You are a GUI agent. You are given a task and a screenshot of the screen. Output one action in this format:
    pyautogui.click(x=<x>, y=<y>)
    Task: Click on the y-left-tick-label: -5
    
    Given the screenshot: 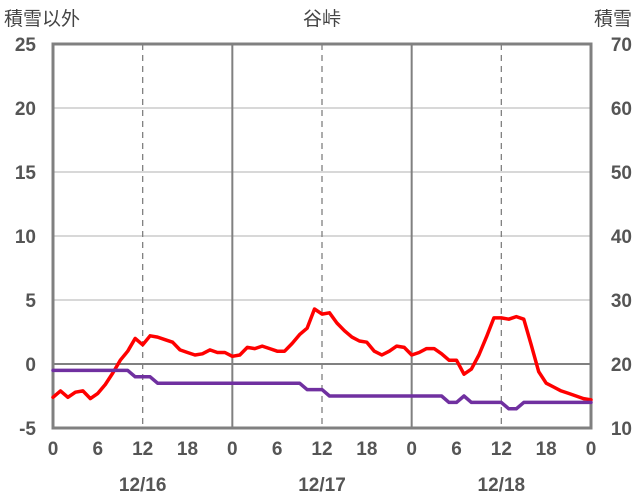 What is the action you would take?
    pyautogui.click(x=27, y=429)
    